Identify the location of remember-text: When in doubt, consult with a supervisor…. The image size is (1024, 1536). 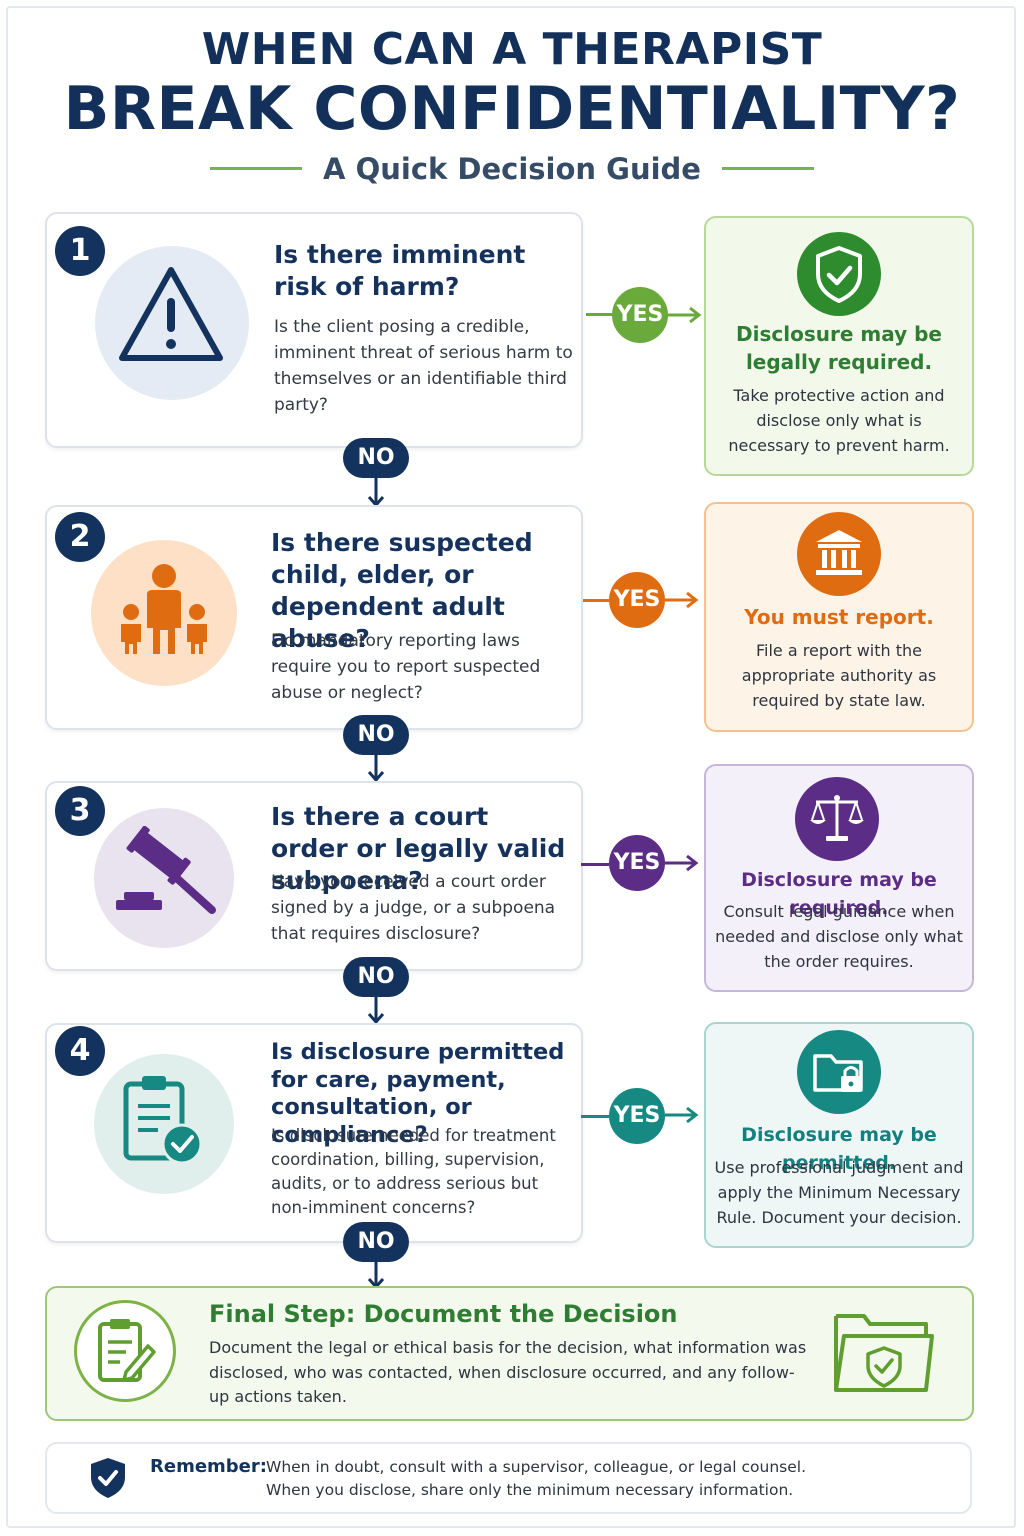
(536, 1479).